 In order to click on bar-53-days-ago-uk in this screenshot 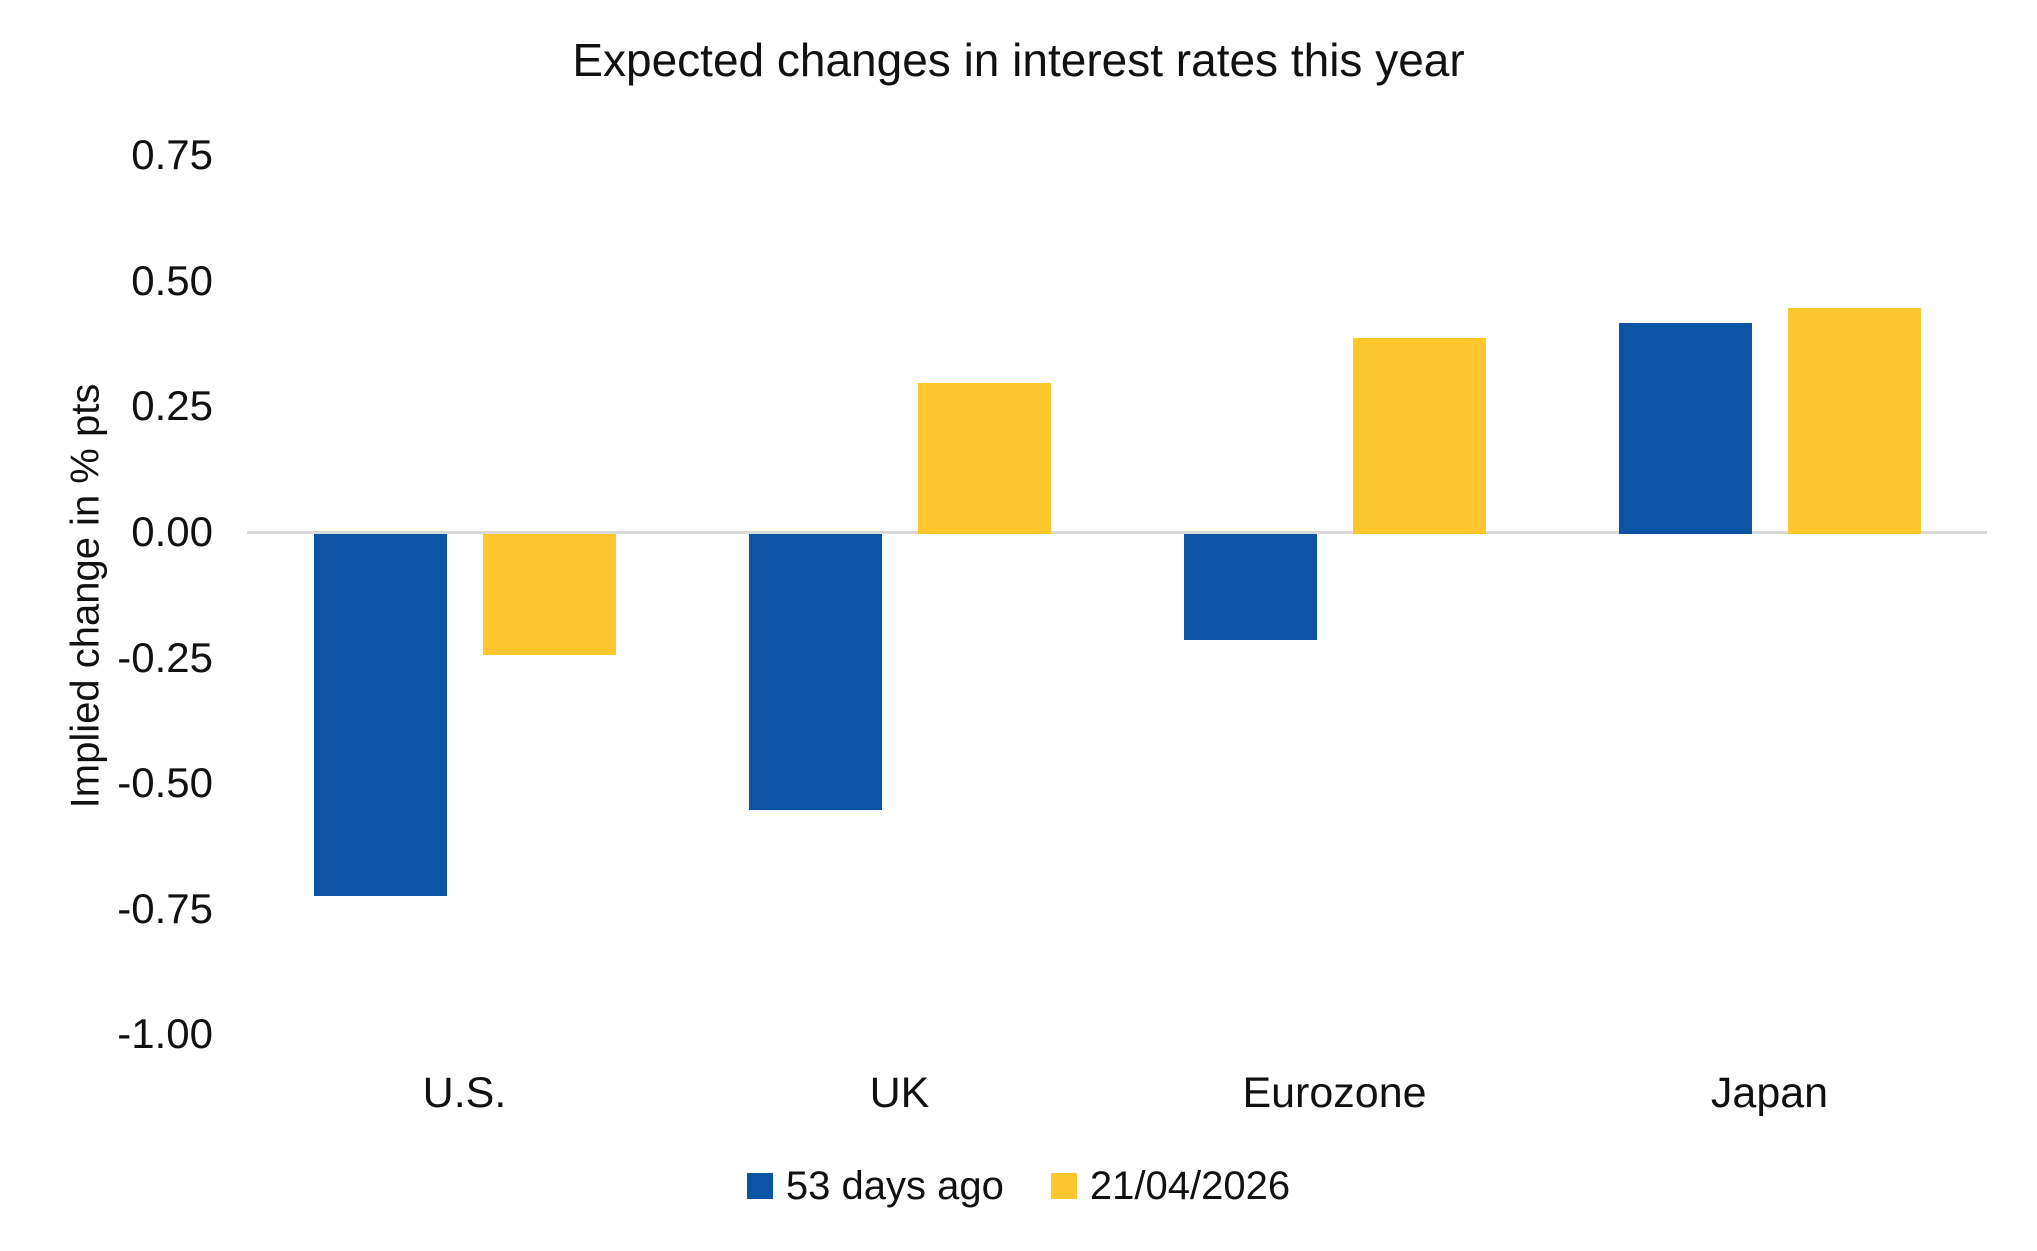, I will do `click(815, 672)`.